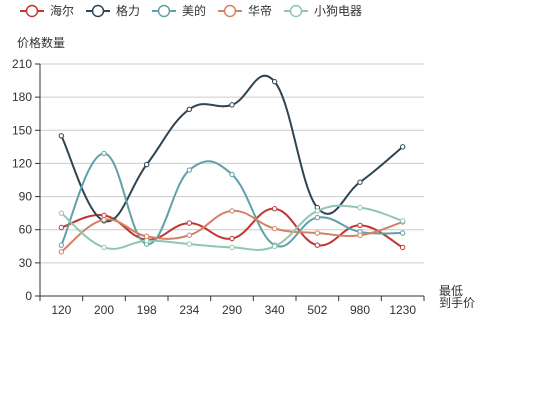  I want to click on legend-label: 海尔, so click(62, 10).